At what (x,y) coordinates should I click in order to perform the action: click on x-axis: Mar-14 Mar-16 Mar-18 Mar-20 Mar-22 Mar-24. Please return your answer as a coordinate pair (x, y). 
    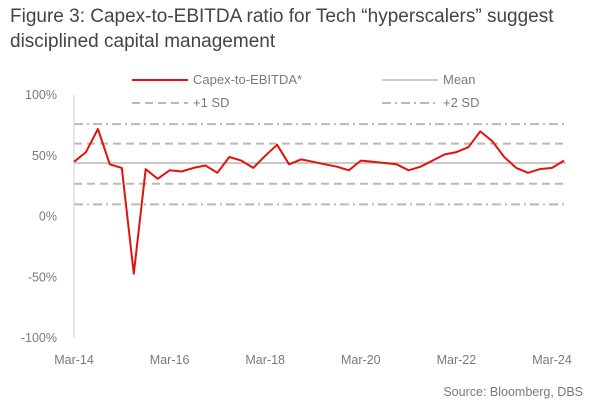
    Looking at the image, I should click on (313, 360).